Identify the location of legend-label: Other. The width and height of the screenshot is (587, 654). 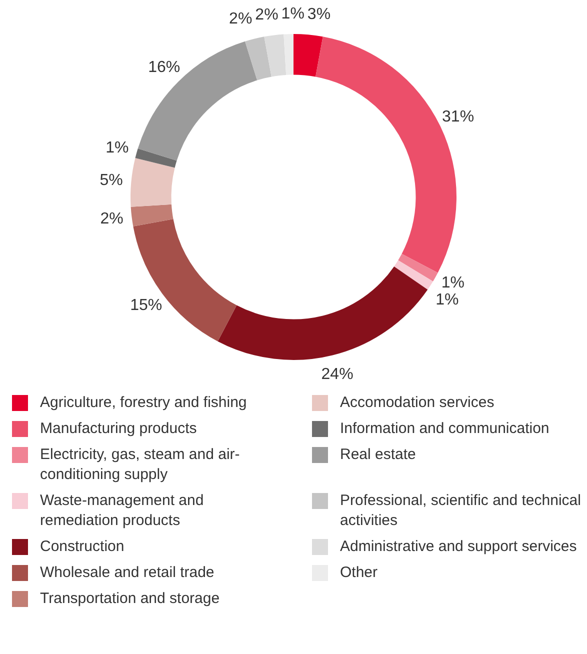
(359, 573).